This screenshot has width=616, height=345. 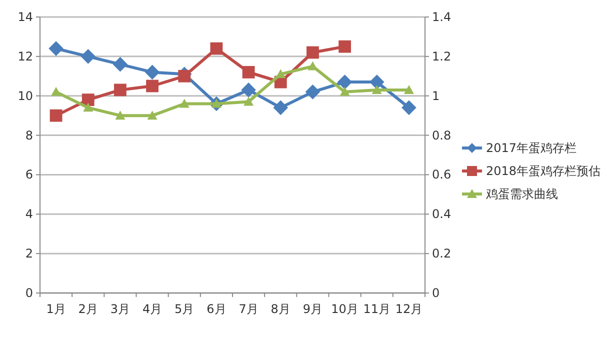 What do you see at coordinates (184, 309) in the screenshot?
I see `x-tick-label: 5月` at bounding box center [184, 309].